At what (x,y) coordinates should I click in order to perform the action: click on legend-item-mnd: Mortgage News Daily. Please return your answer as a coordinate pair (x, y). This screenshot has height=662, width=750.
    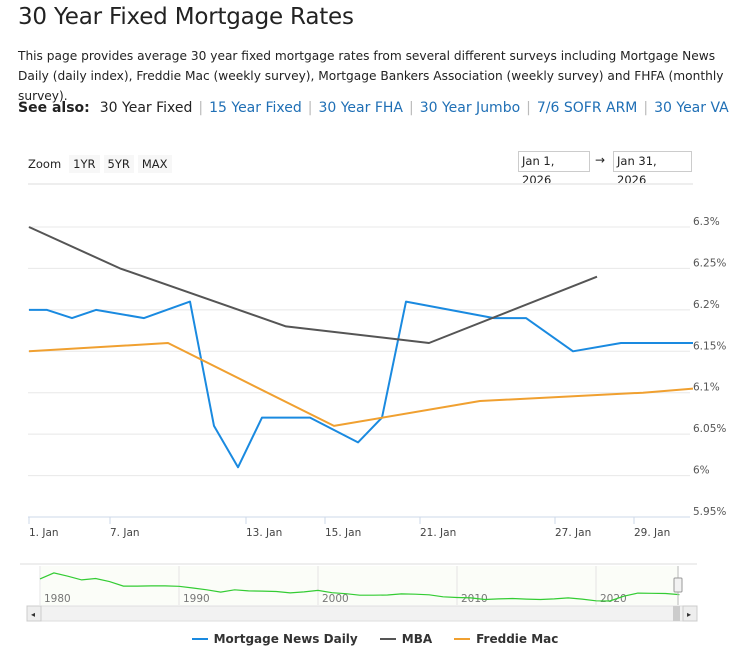
    Looking at the image, I should click on (274, 639).